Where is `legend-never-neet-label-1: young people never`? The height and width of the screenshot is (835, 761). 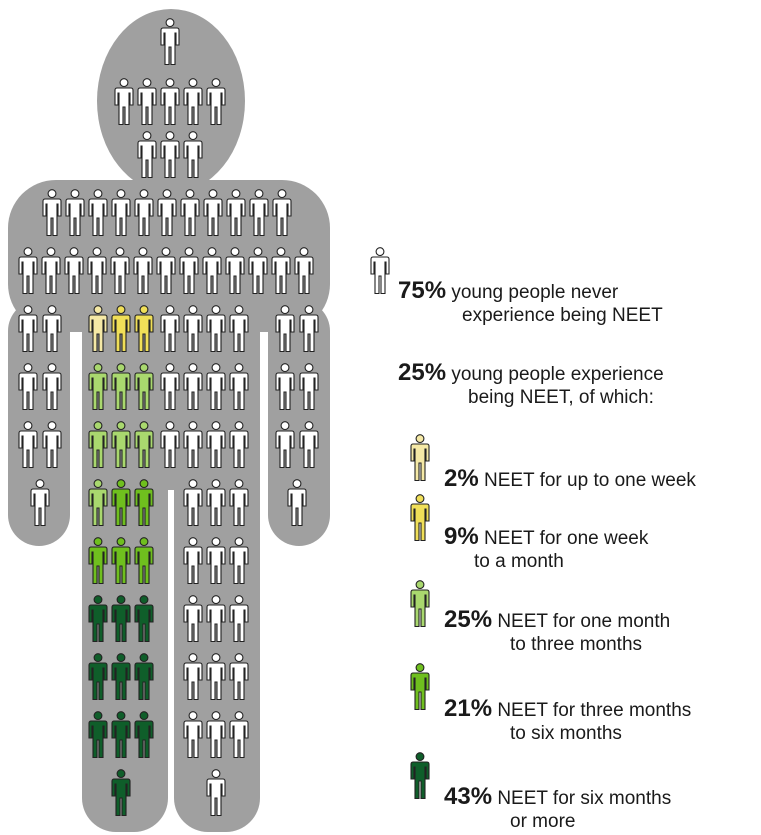
legend-never-neet-label-1: young people never is located at coordinates (535, 292).